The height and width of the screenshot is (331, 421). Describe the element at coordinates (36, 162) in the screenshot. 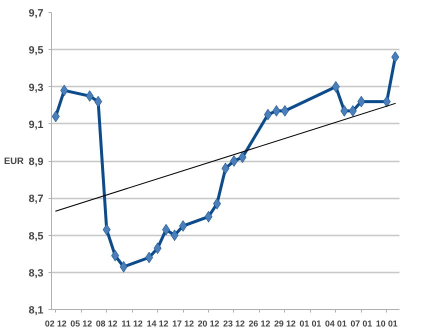

I see `y-tick-label: 8,9` at that location.